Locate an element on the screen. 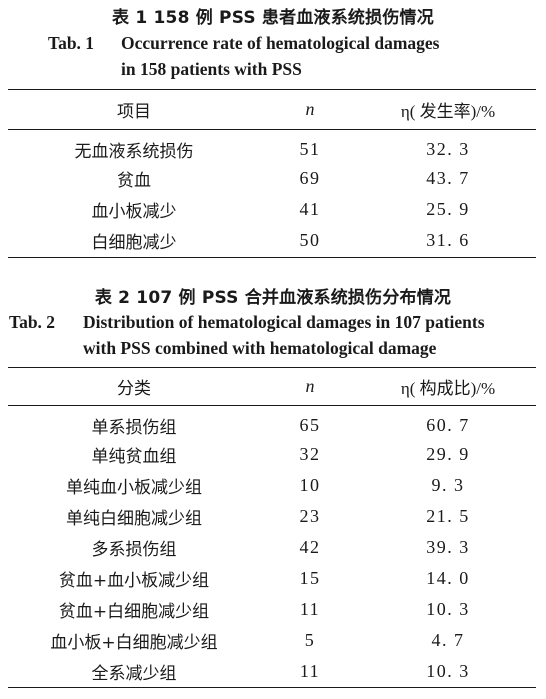  table2-cell-item: 血小板+白细胞减少组 is located at coordinates (134, 642).